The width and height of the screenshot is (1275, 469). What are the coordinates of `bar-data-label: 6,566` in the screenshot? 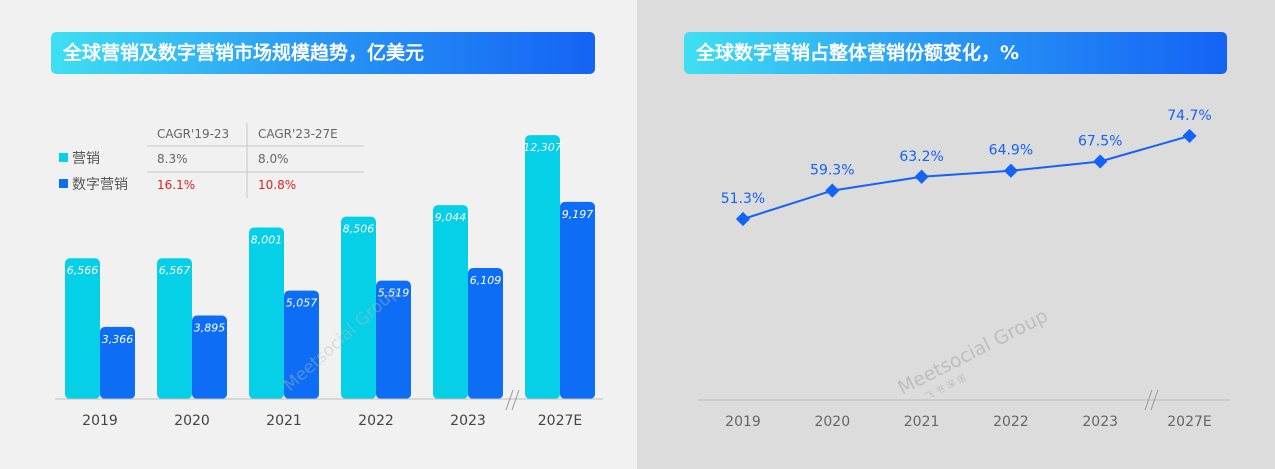 It's located at (83, 270).